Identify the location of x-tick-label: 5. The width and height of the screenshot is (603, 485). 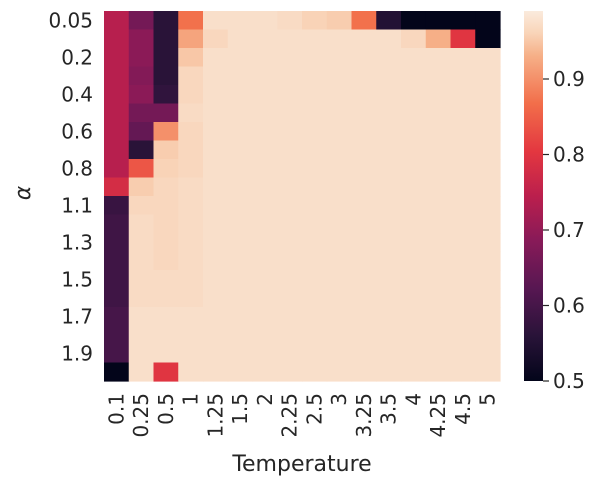
(488, 399).